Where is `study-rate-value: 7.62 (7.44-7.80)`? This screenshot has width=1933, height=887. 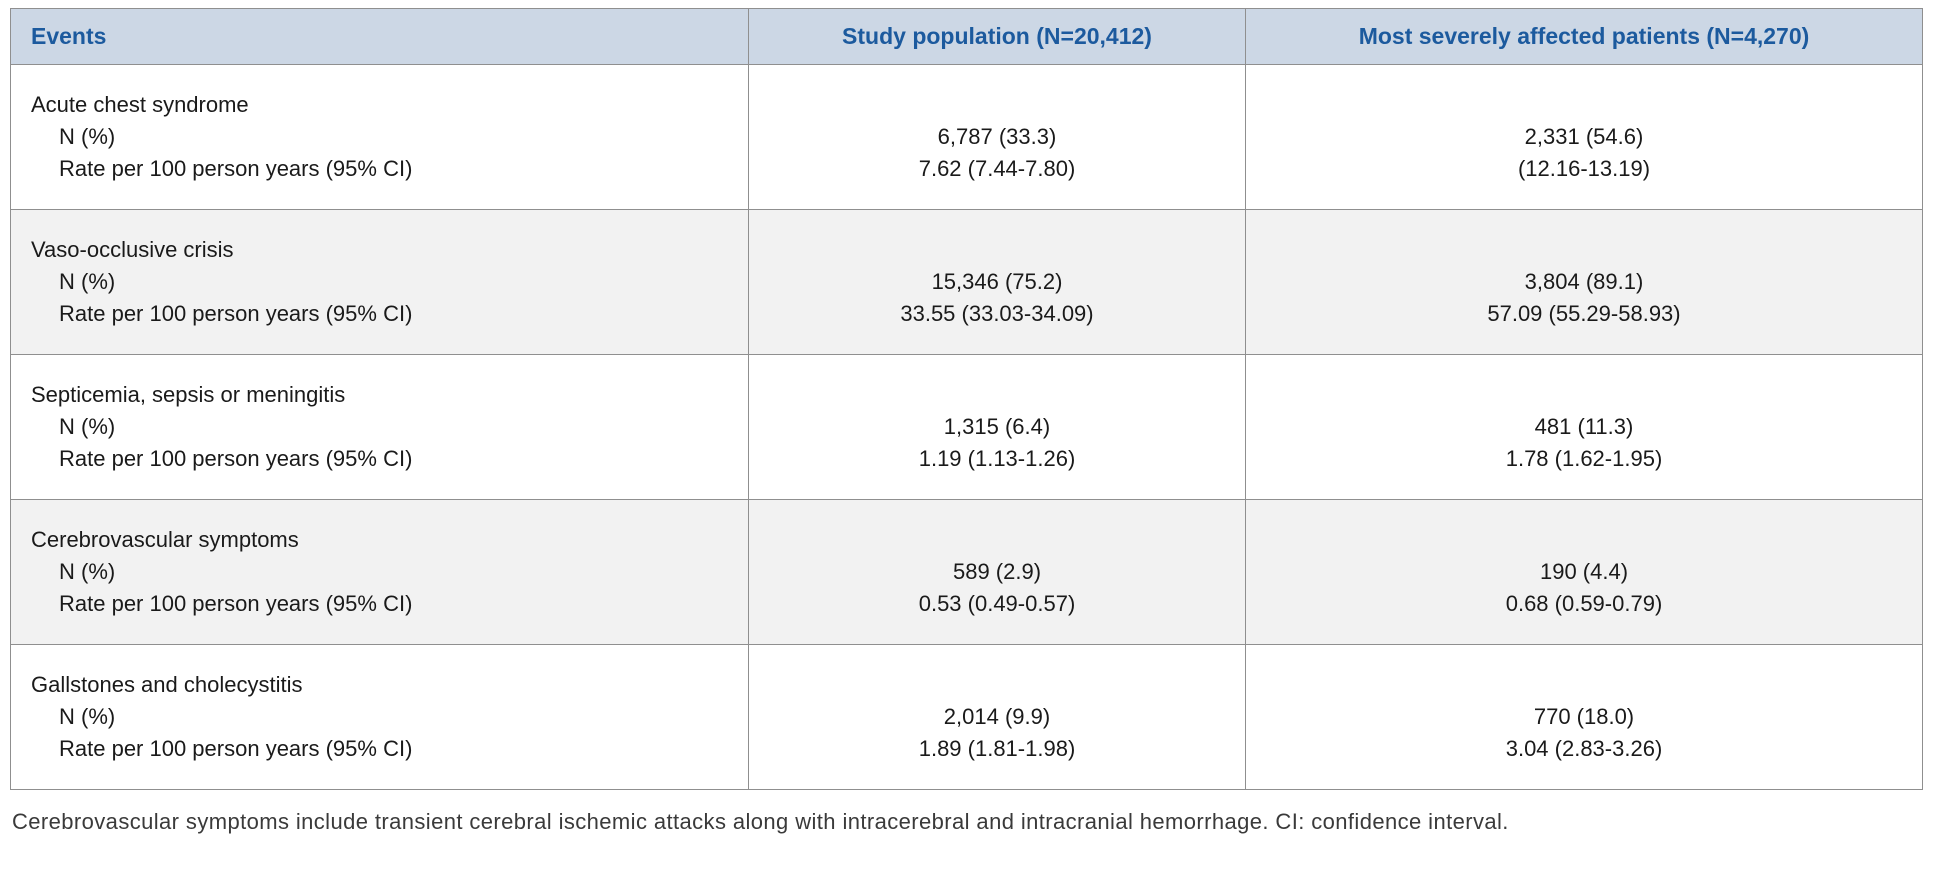 study-rate-value: 7.62 (7.44-7.80) is located at coordinates (997, 168).